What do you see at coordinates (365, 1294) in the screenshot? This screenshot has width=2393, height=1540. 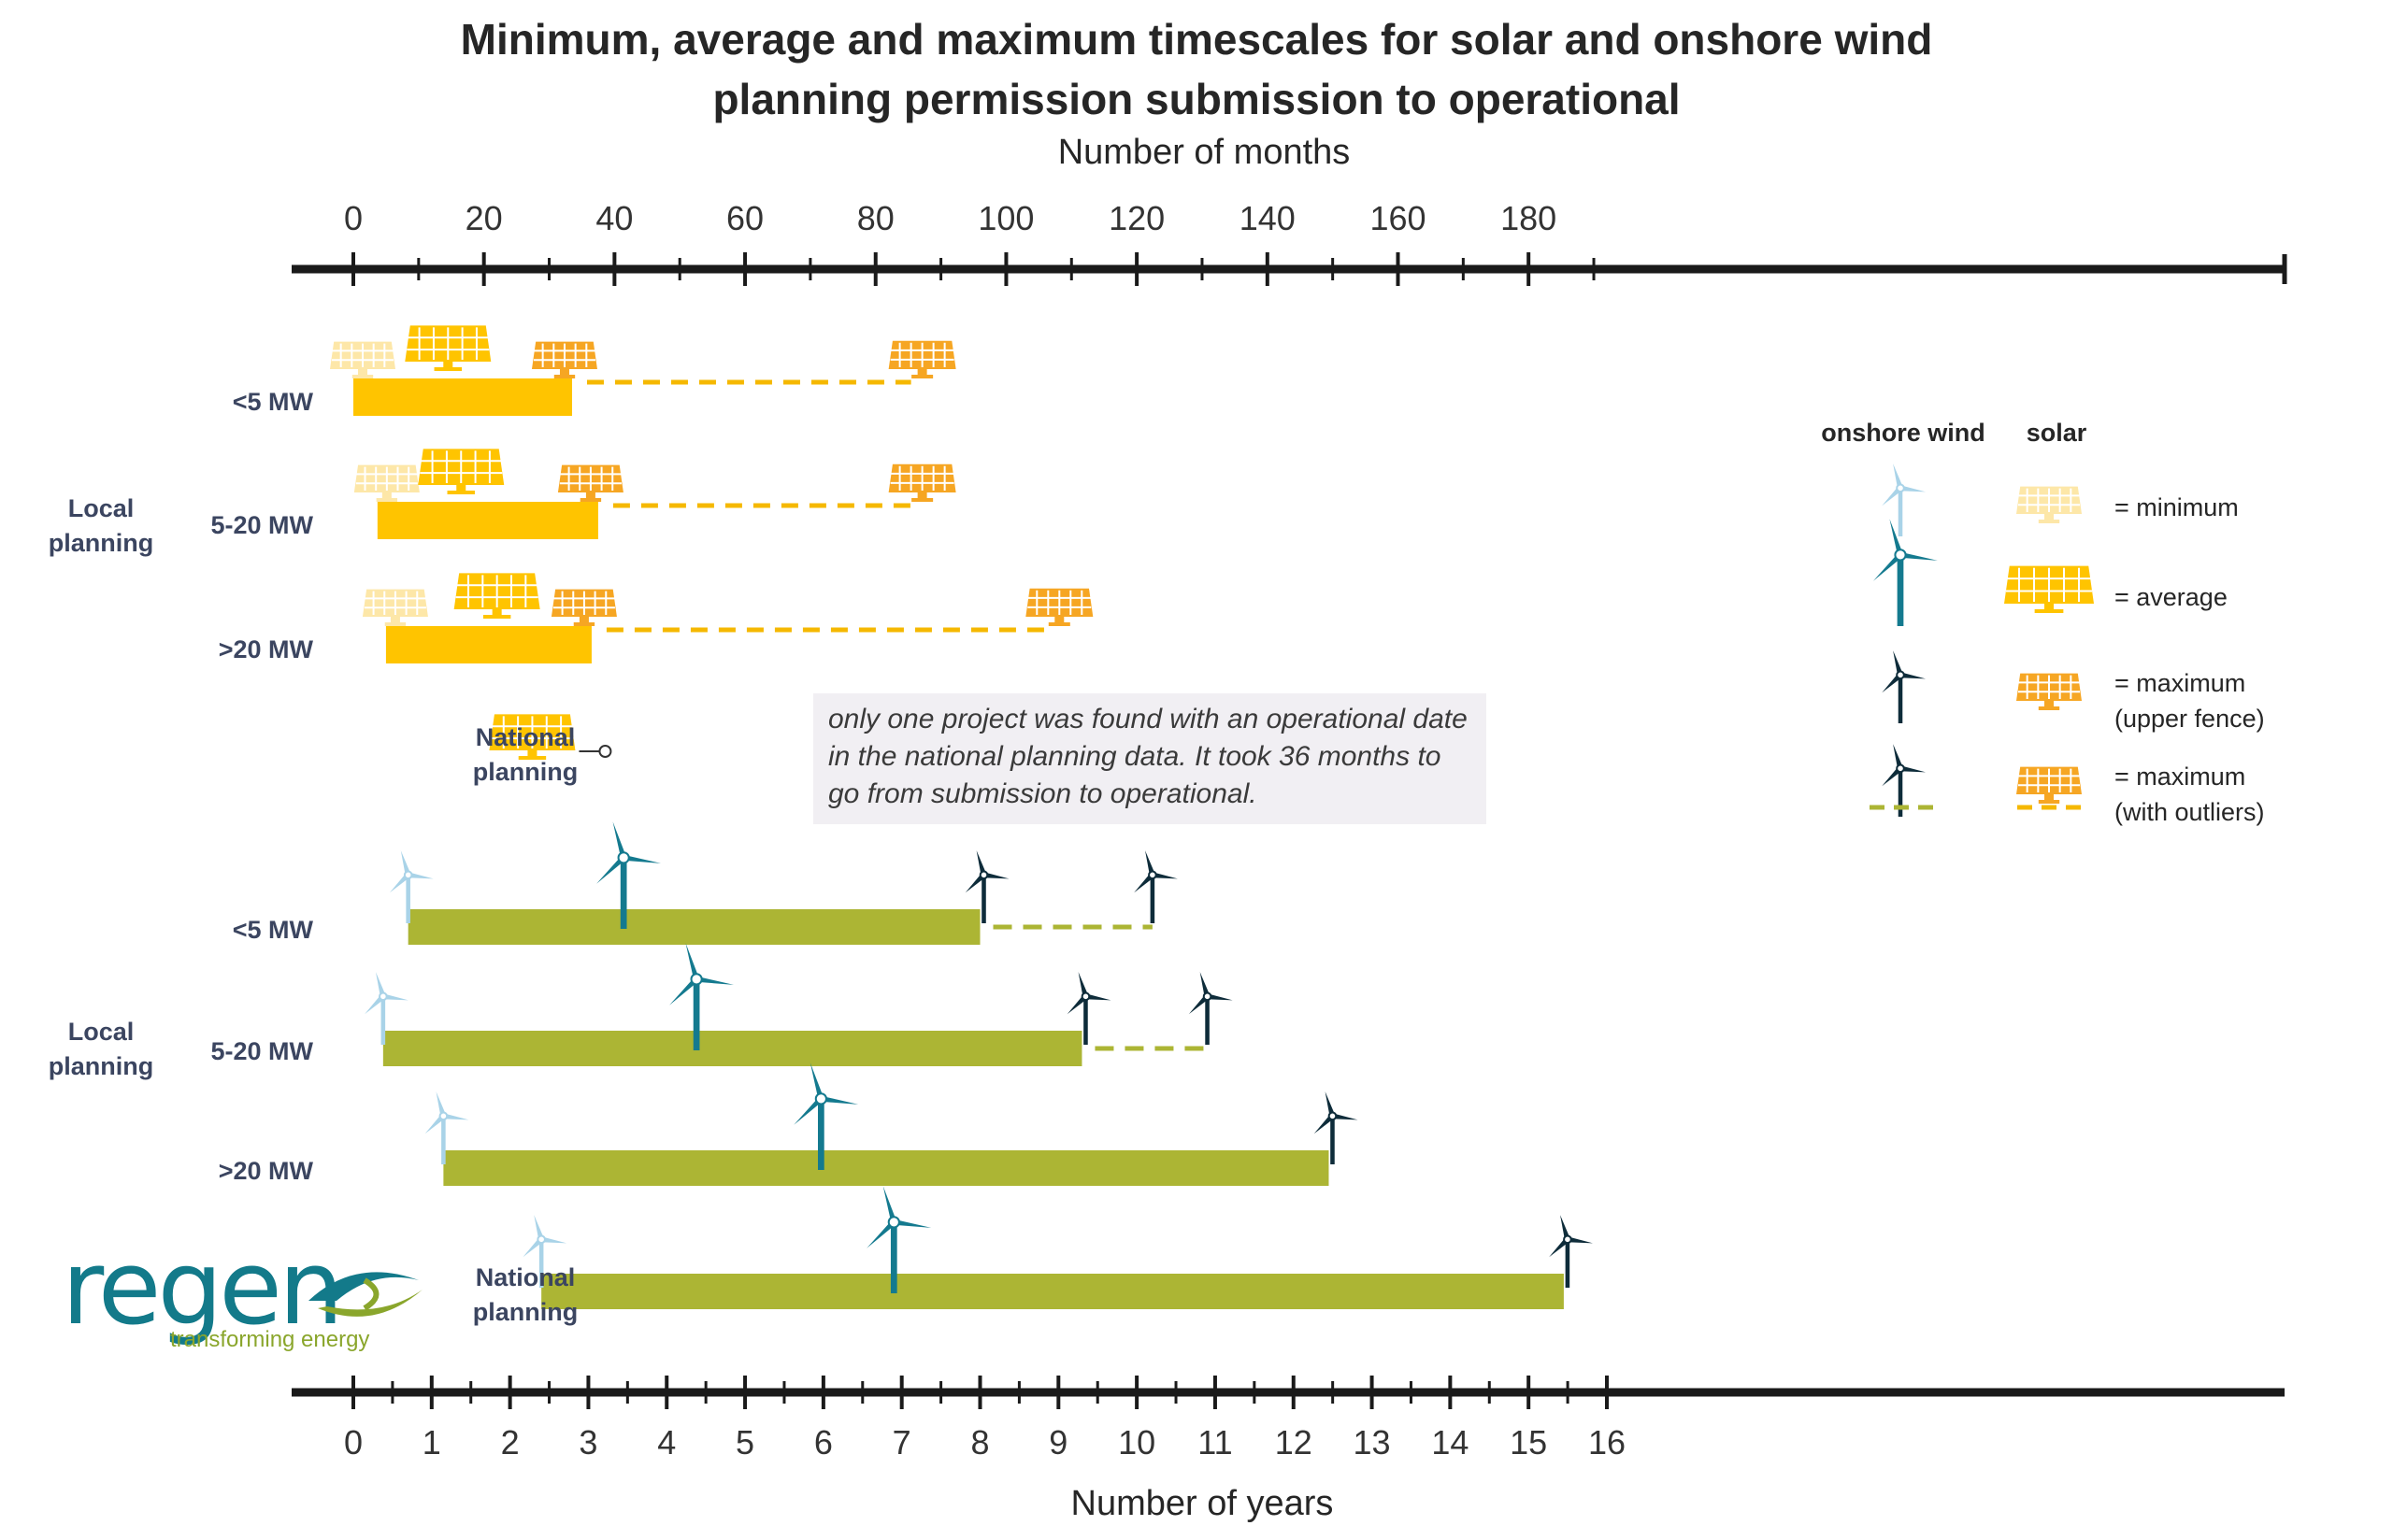 I see `logo-swirl-icon` at bounding box center [365, 1294].